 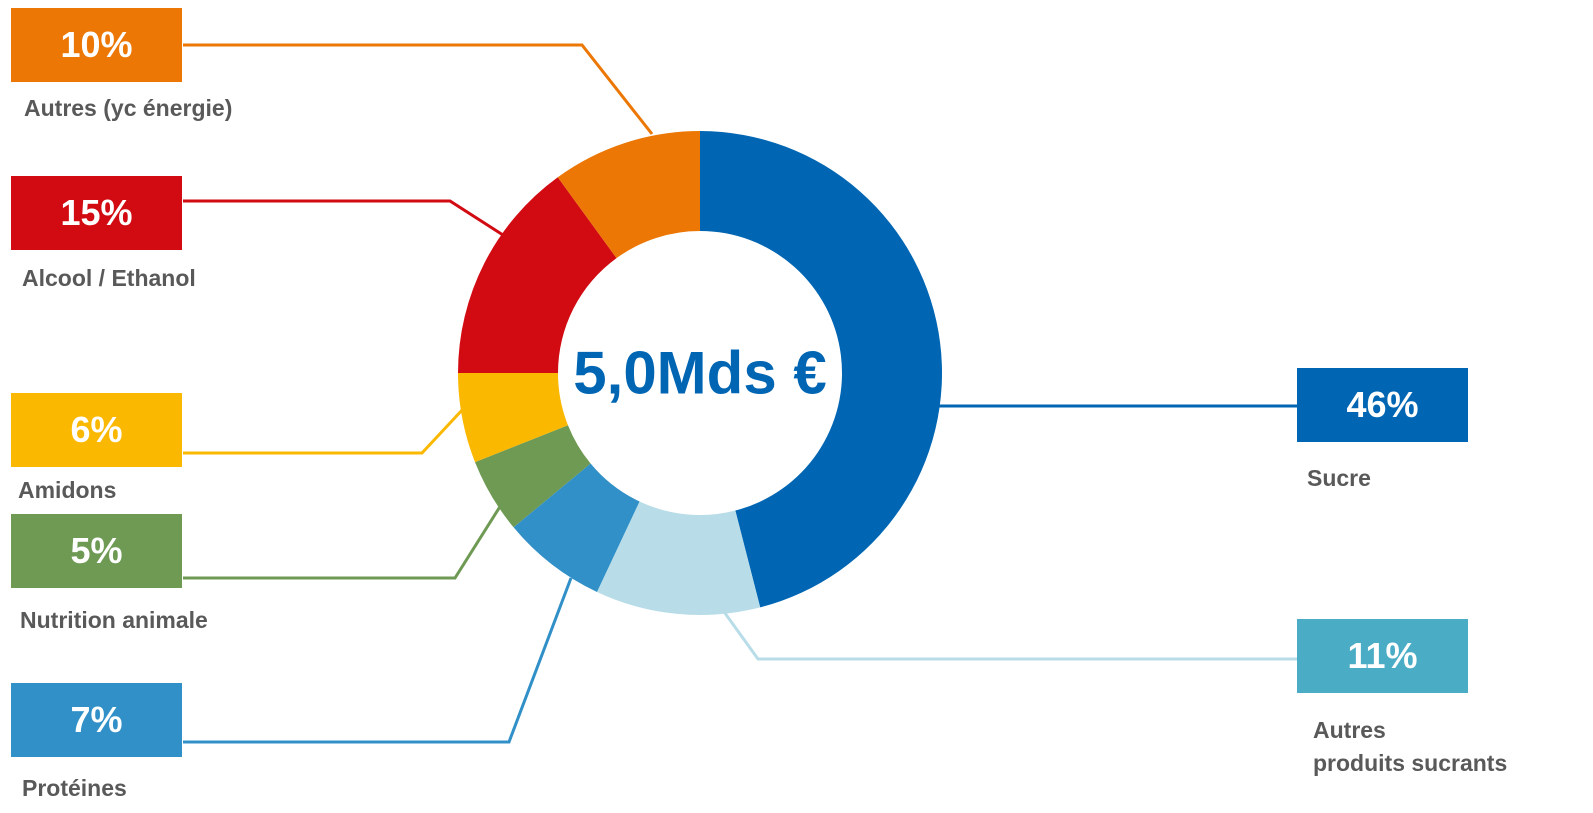 What do you see at coordinates (96, 213) in the screenshot?
I see `value-label-6: 15%` at bounding box center [96, 213].